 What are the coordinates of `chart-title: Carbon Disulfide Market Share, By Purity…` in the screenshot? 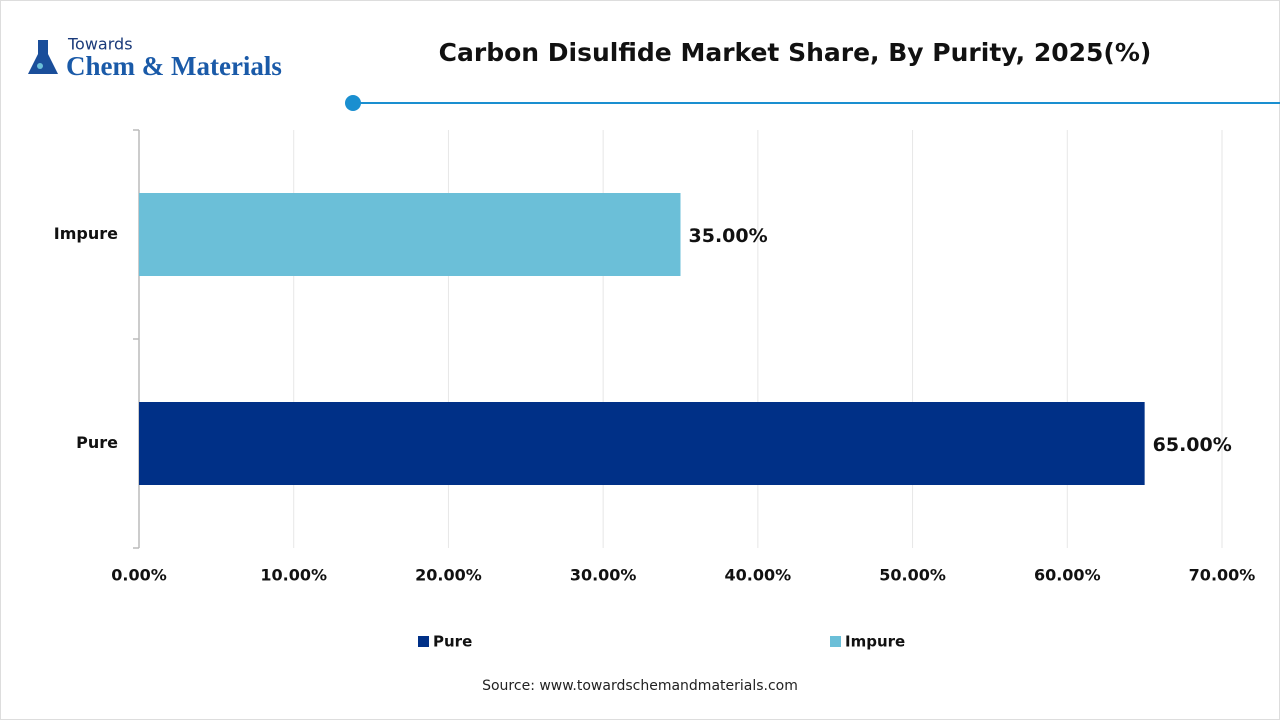 It's located at (795, 52).